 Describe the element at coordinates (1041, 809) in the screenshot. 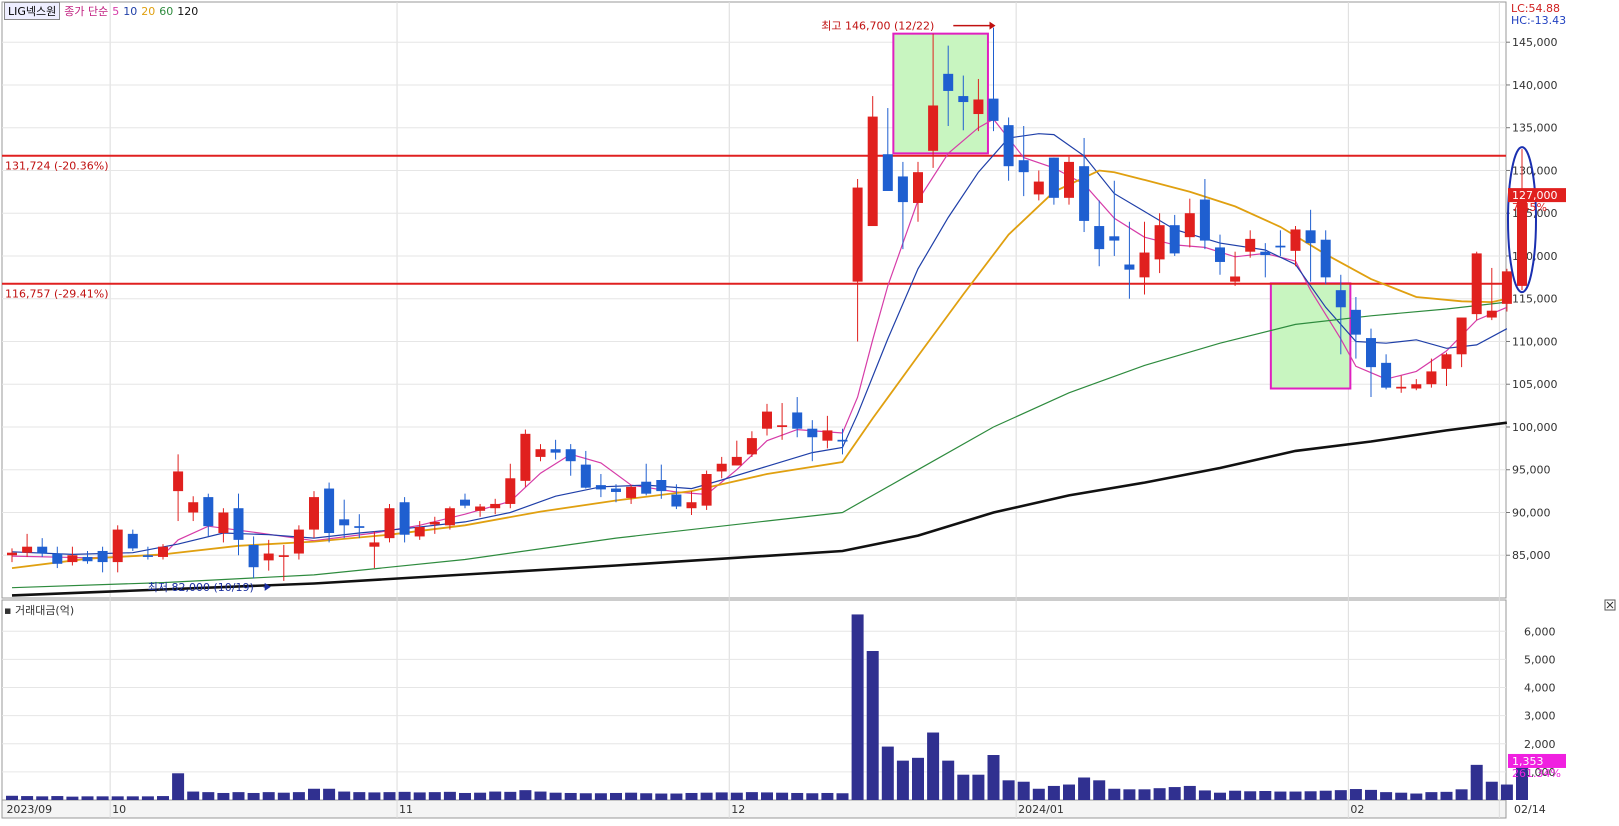

I see `x-tick-label: 2024/01` at that location.